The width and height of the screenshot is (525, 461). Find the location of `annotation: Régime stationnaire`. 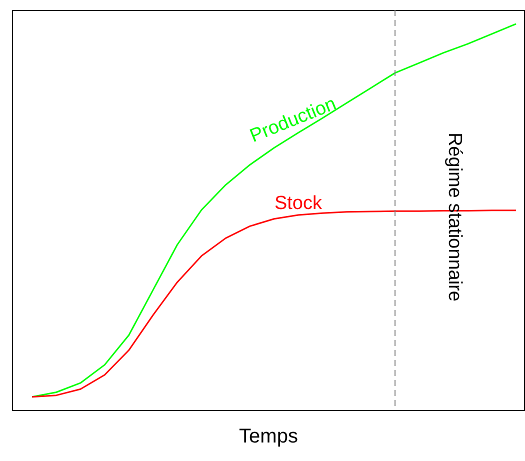

annotation: Régime stationnaire is located at coordinates (455, 217).